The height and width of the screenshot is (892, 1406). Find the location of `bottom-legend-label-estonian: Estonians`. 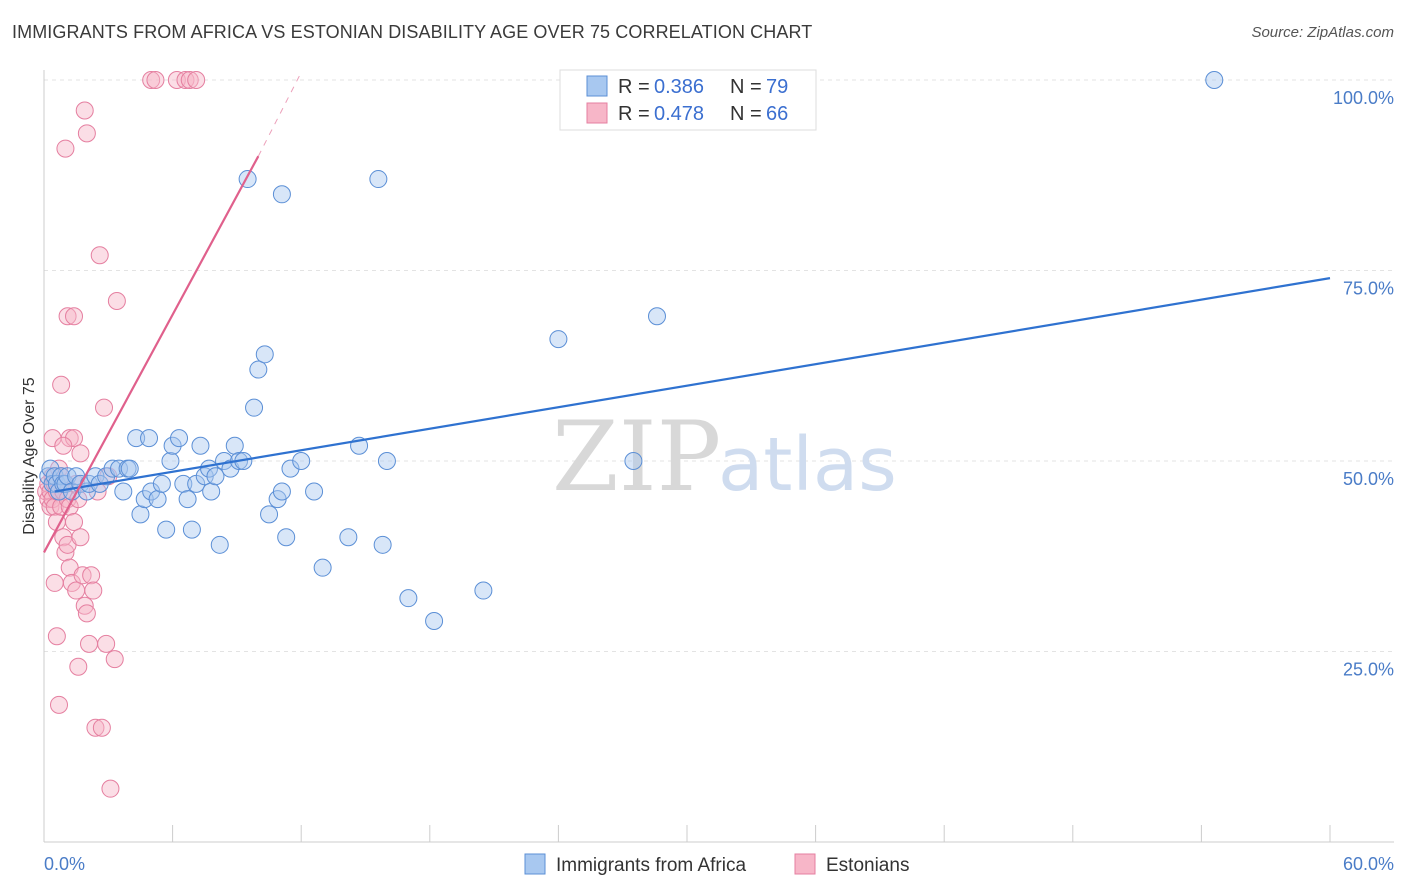

bottom-legend-label-estonian: Estonians is located at coordinates (867, 865).